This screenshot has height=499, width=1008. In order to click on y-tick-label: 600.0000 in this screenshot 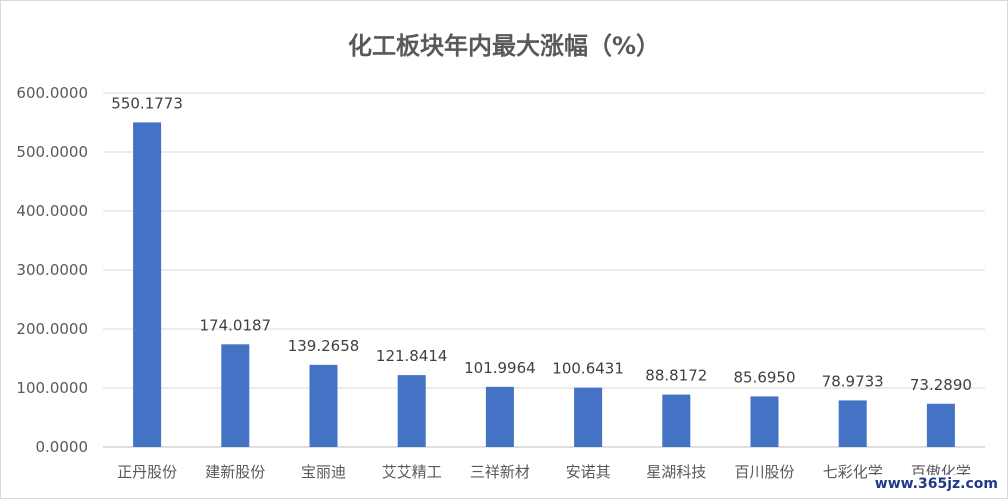, I will do `click(52, 93)`.